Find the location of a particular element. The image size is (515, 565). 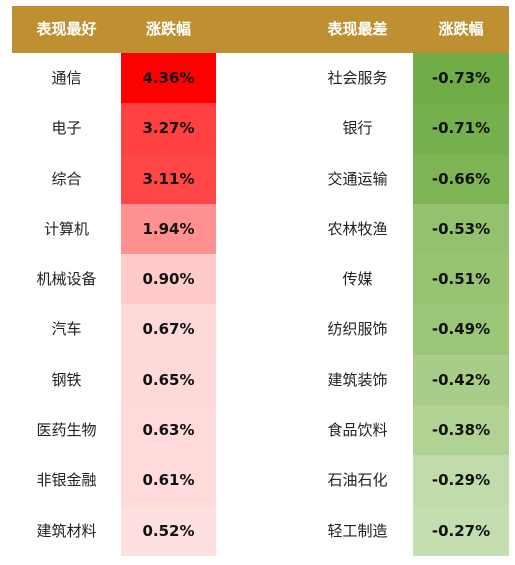

worst-industry-change: -0.51% is located at coordinates (461, 279).